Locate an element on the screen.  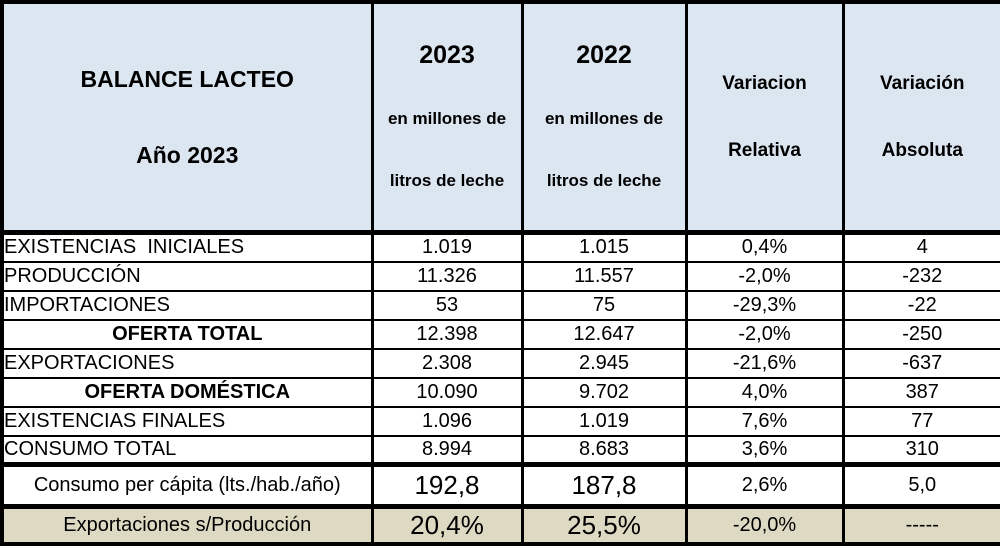
variacion-relativa: -21,6% is located at coordinates (764, 363).